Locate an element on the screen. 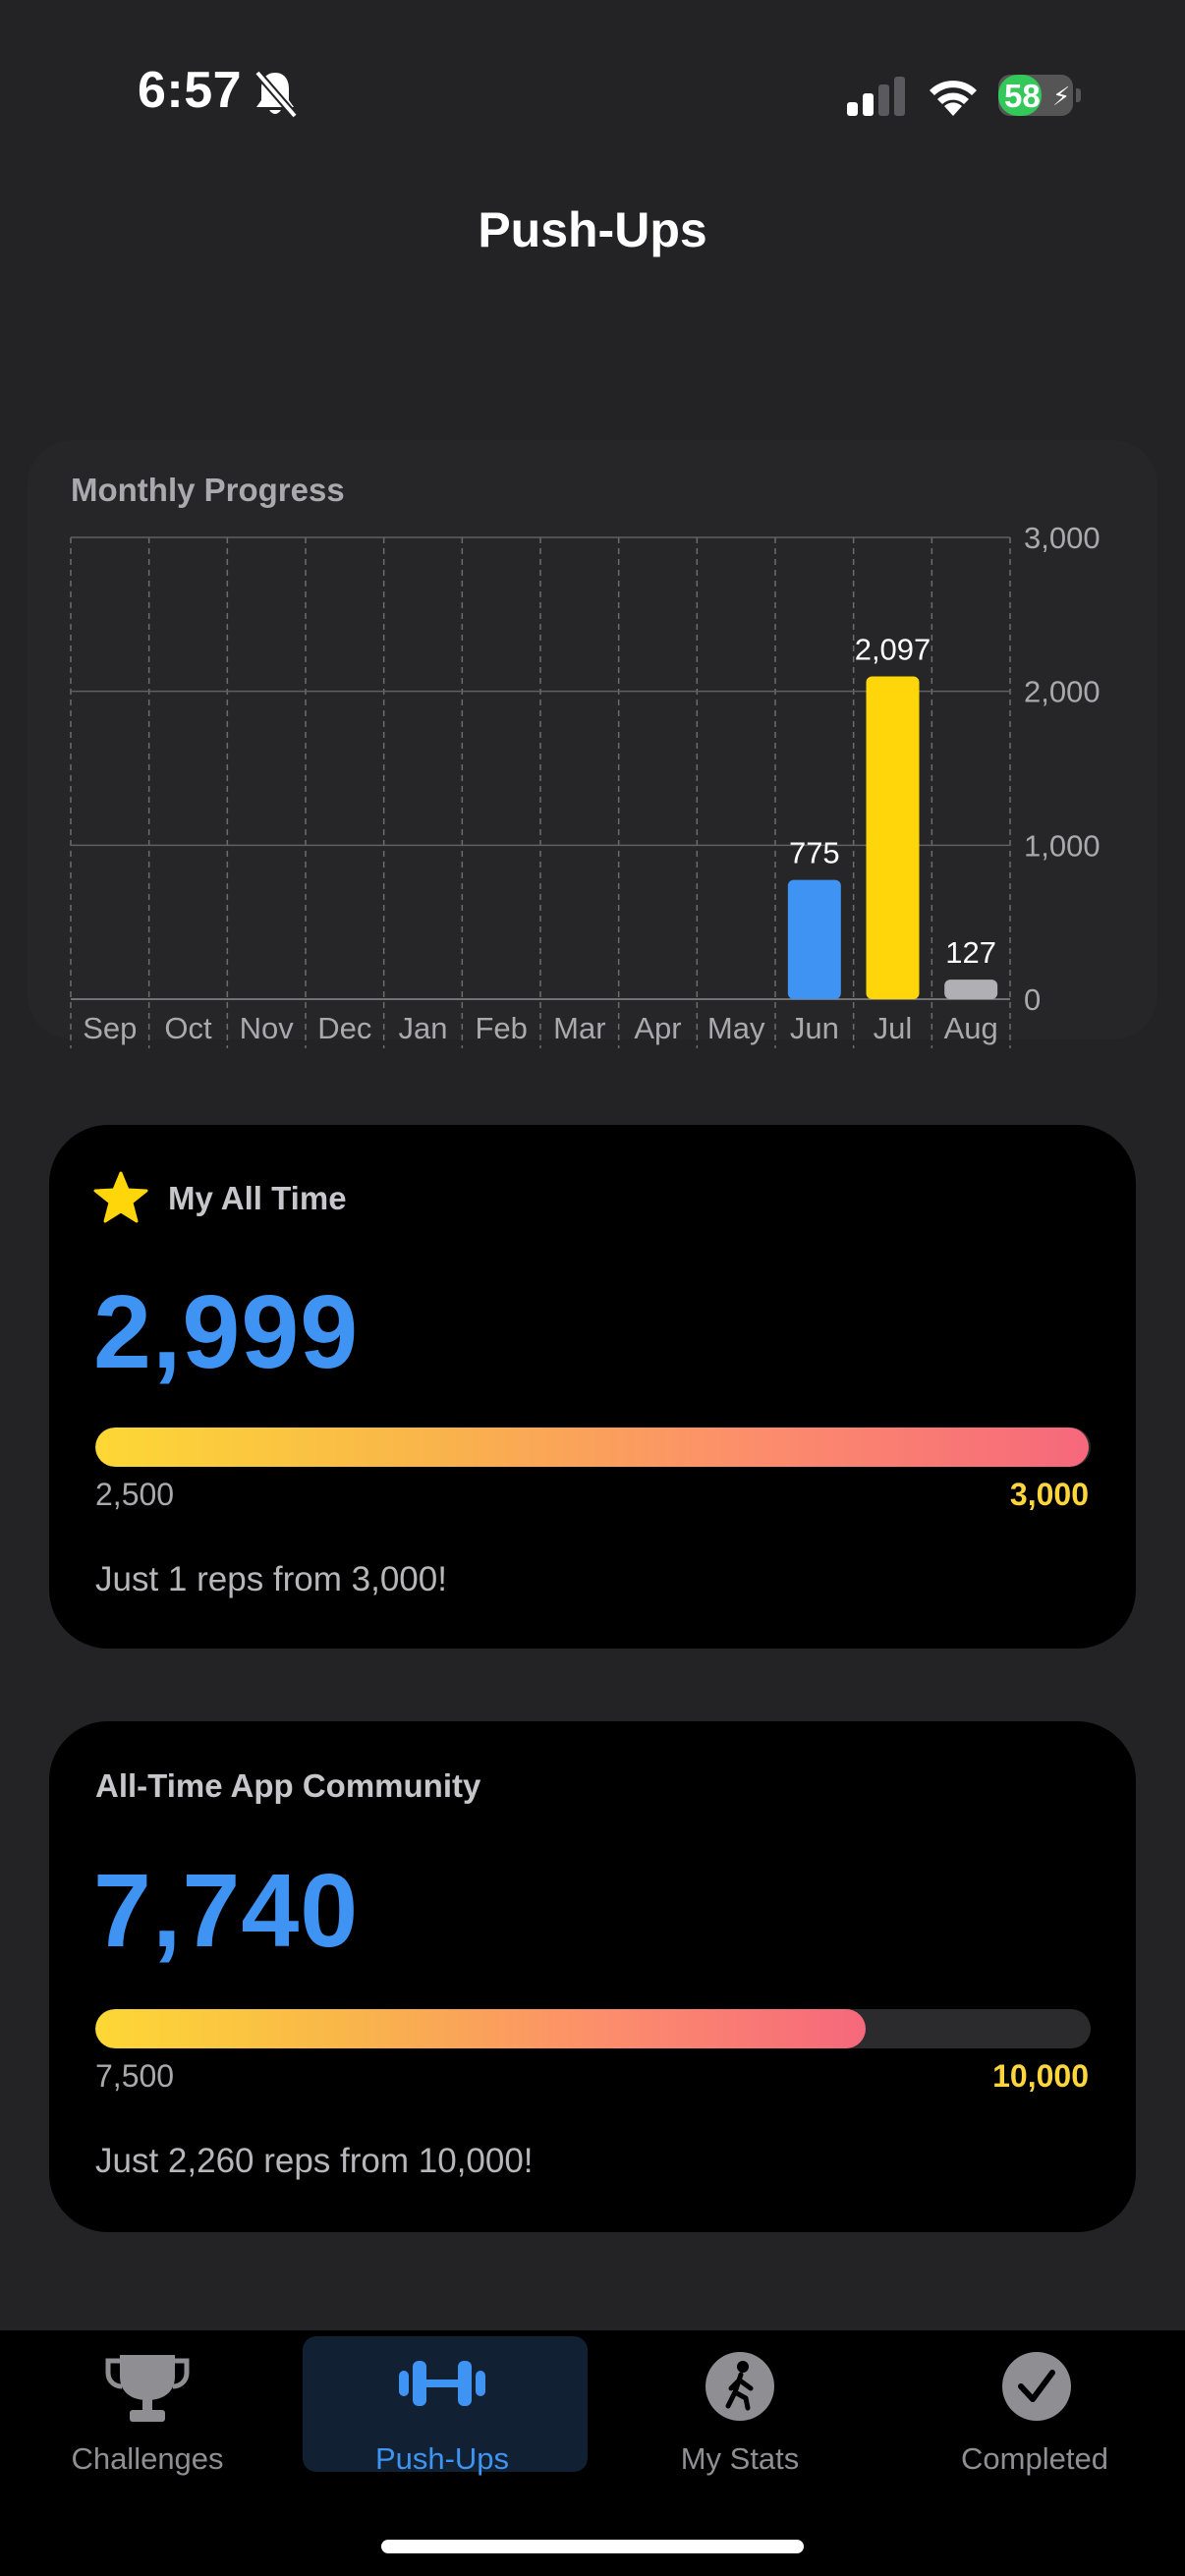 This screenshot has height=2576, width=1185. tab-my-stats-label: My Stats is located at coordinates (740, 2458).